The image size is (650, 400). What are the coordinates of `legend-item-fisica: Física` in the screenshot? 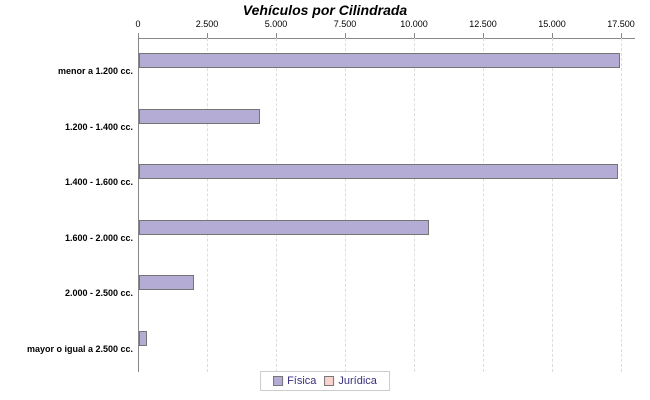 It's located at (294, 381).